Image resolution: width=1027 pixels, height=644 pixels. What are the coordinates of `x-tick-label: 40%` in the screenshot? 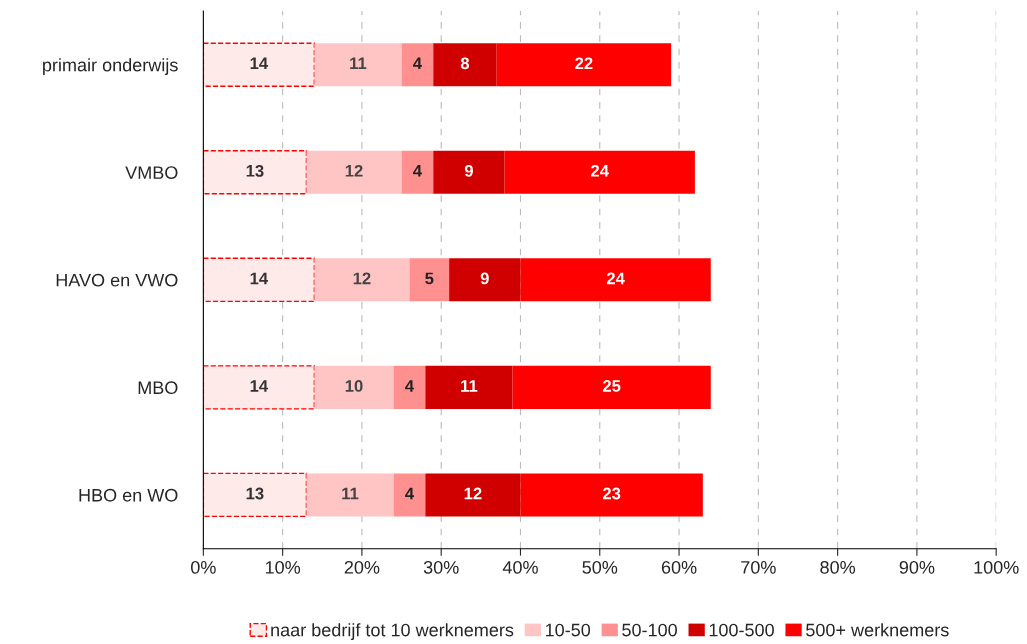 It's located at (520, 567).